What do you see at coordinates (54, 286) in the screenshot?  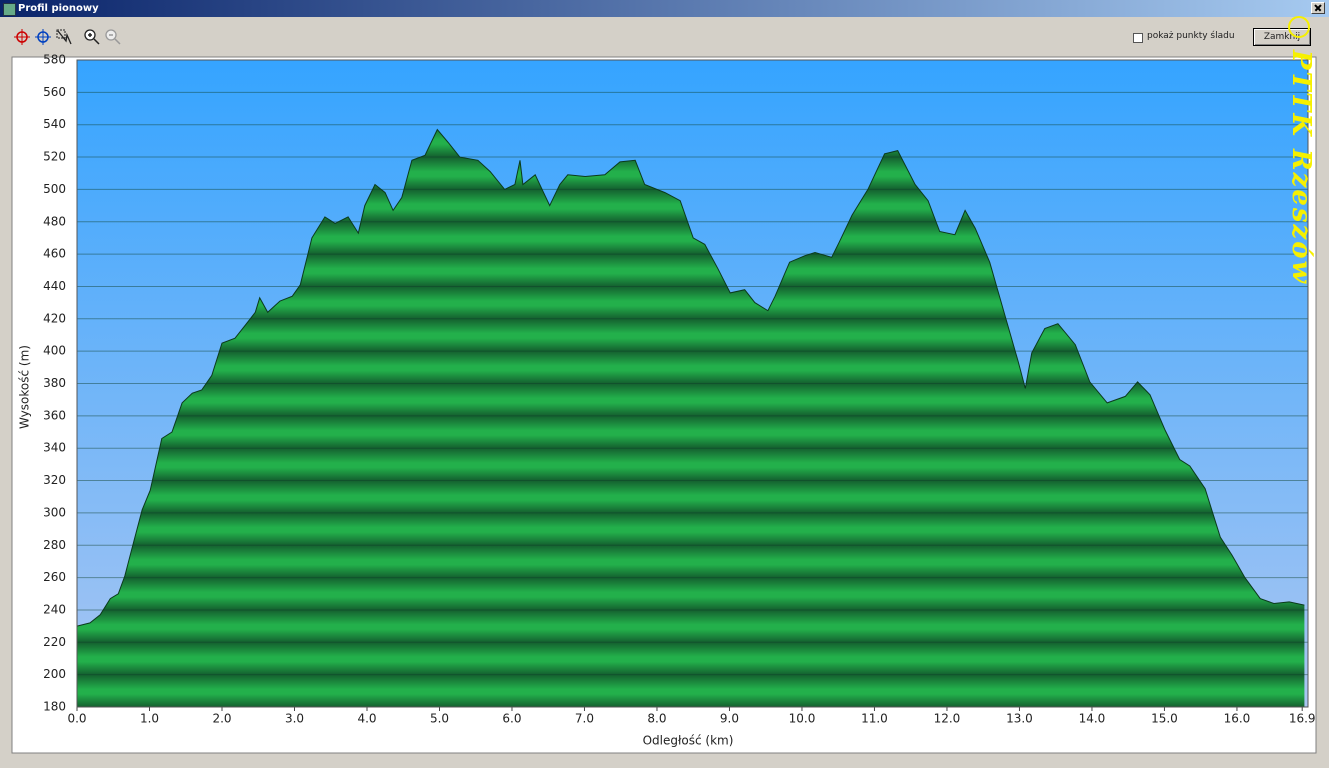 I see `y-tick-label: 440` at bounding box center [54, 286].